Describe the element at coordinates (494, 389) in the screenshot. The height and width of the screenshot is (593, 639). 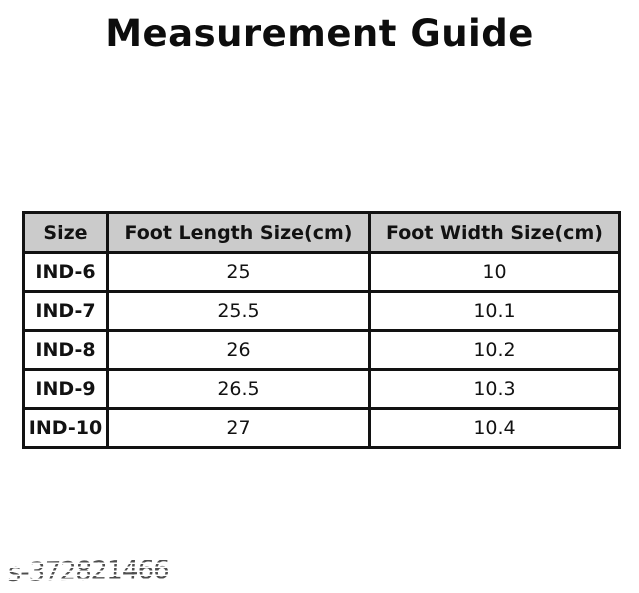
I see `cell-foot-width: 10.3` at that location.